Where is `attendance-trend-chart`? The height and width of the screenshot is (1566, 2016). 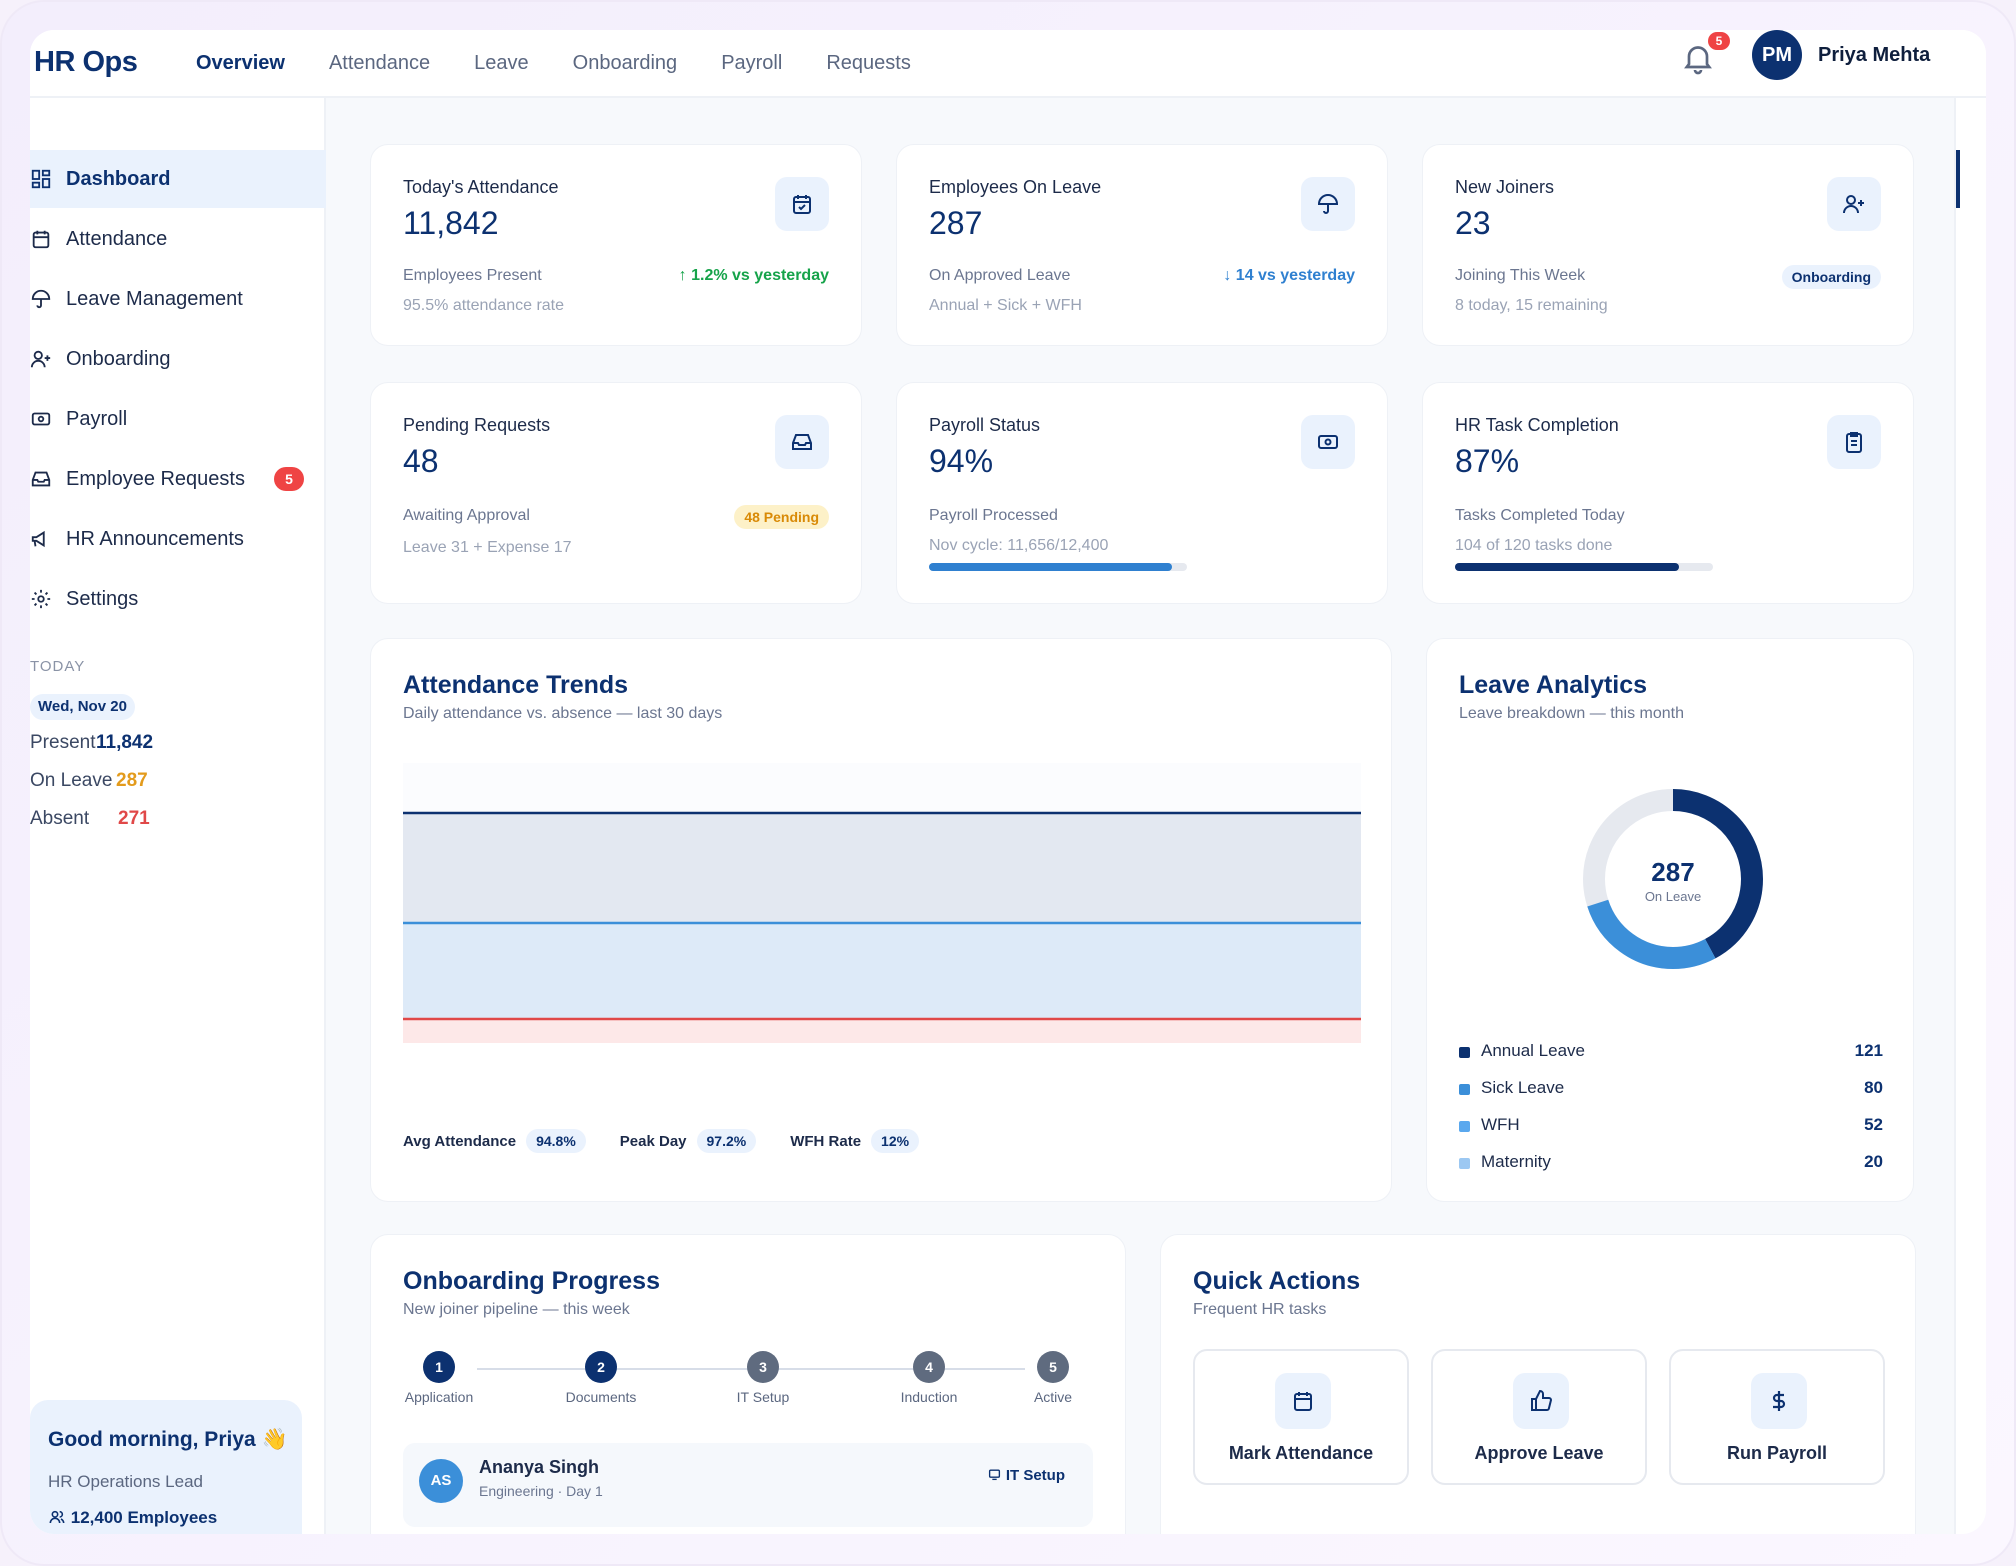
attendance-trend-chart is located at coordinates (882, 903).